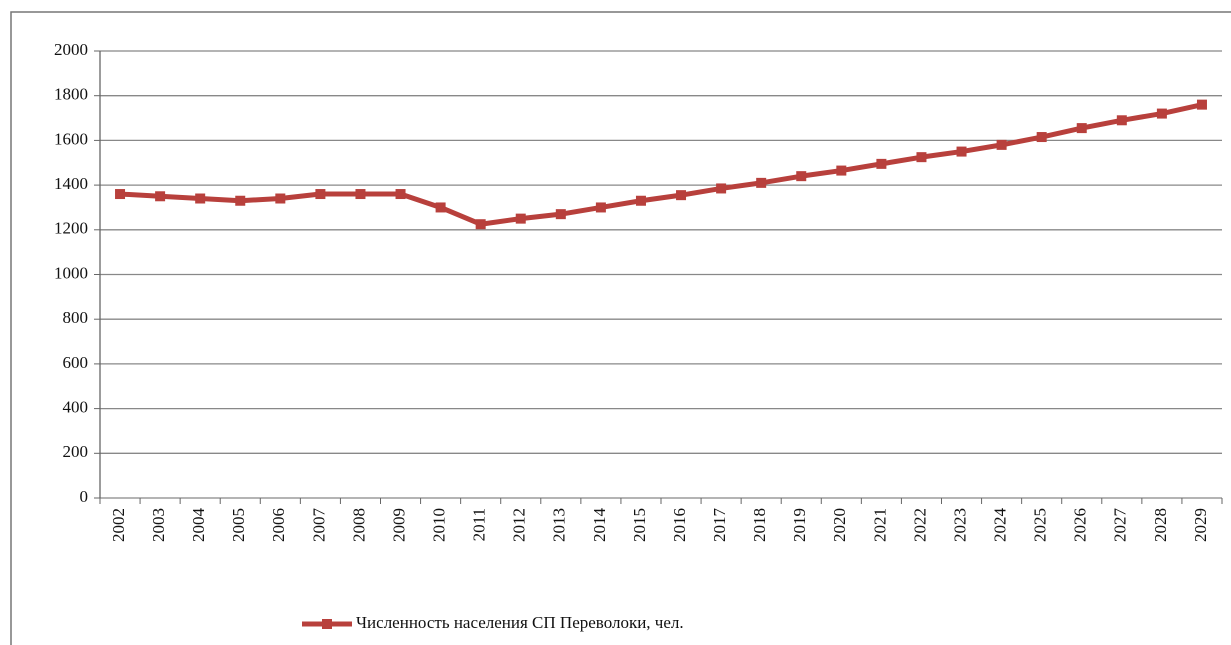 The height and width of the screenshot is (645, 1231). Describe the element at coordinates (76, 407) in the screenshot. I see `y-tick-label: 400` at that location.